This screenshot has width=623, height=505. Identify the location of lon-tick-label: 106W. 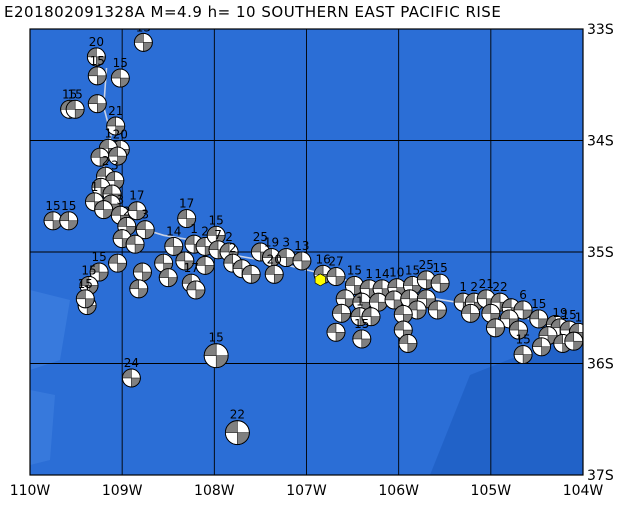
(398, 491).